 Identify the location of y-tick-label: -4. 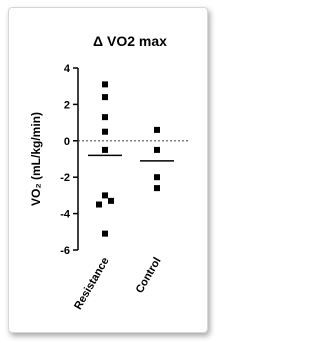
(65, 215).